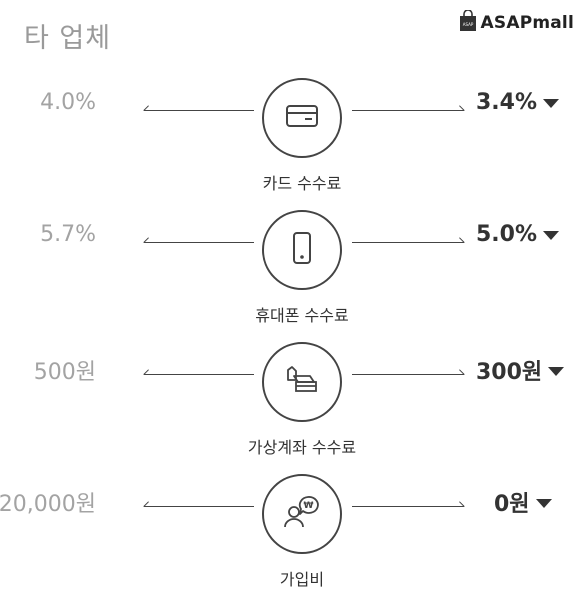 The width and height of the screenshot is (584, 604). What do you see at coordinates (64, 372) in the screenshot?
I see `old-value: 500원` at bounding box center [64, 372].